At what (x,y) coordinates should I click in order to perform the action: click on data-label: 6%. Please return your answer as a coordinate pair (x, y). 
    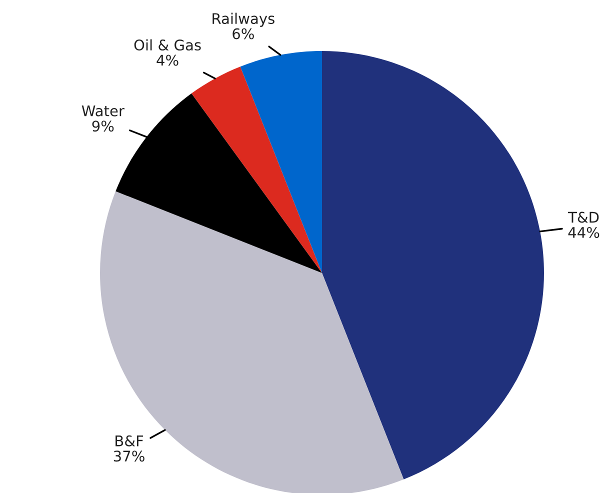
    Looking at the image, I should click on (243, 34).